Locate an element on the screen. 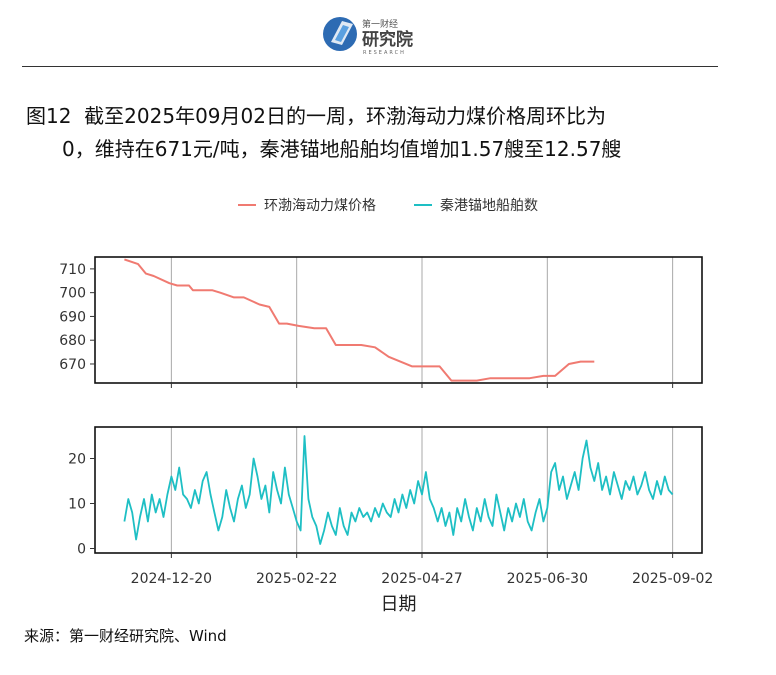 This screenshot has height=675, width=776. y-tick-label: 680 is located at coordinates (72, 341).